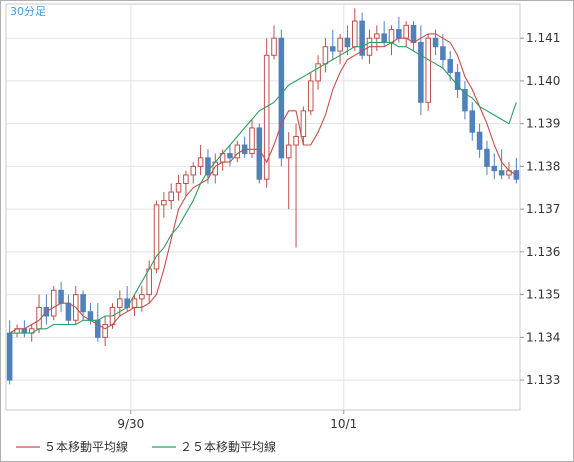 The width and height of the screenshot is (574, 462). Describe the element at coordinates (543, 252) in the screenshot. I see `y-tick-label: 1.136` at that location.